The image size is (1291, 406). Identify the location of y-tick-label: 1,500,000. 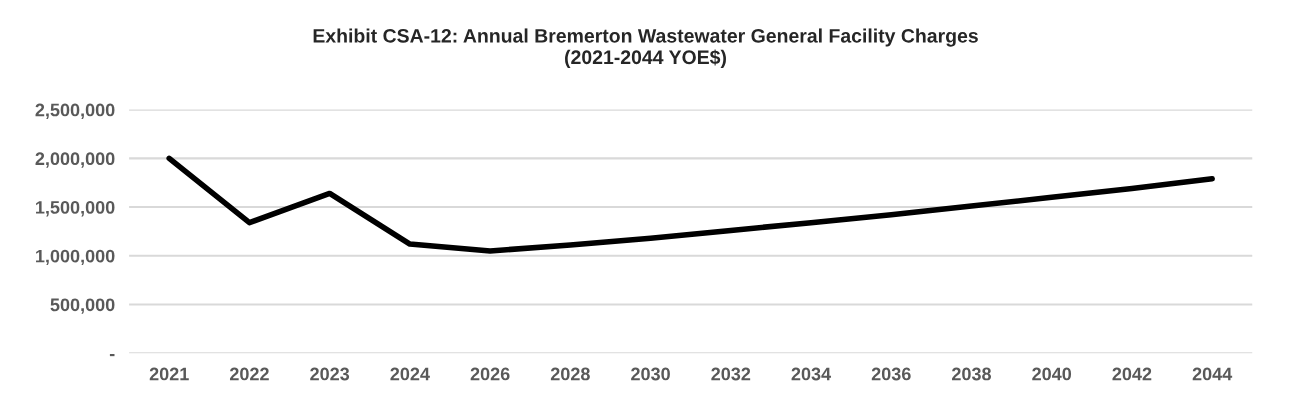
(75, 208).